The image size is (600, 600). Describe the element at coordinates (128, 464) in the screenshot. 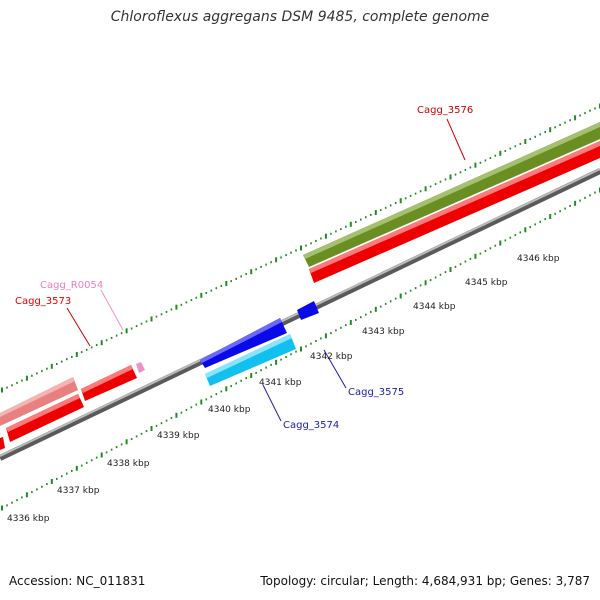

I see `tick-label: 4338 kbp` at that location.